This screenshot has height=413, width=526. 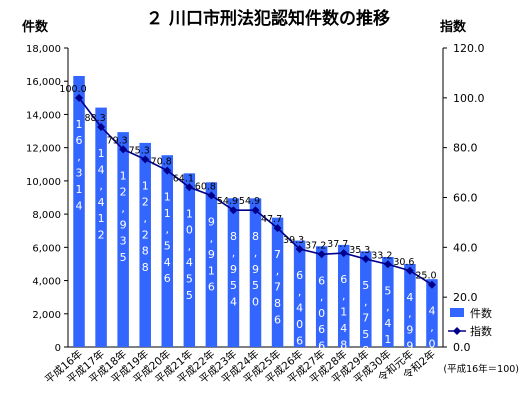 I want to click on y-right-tick-label: 120.0, so click(x=469, y=48).